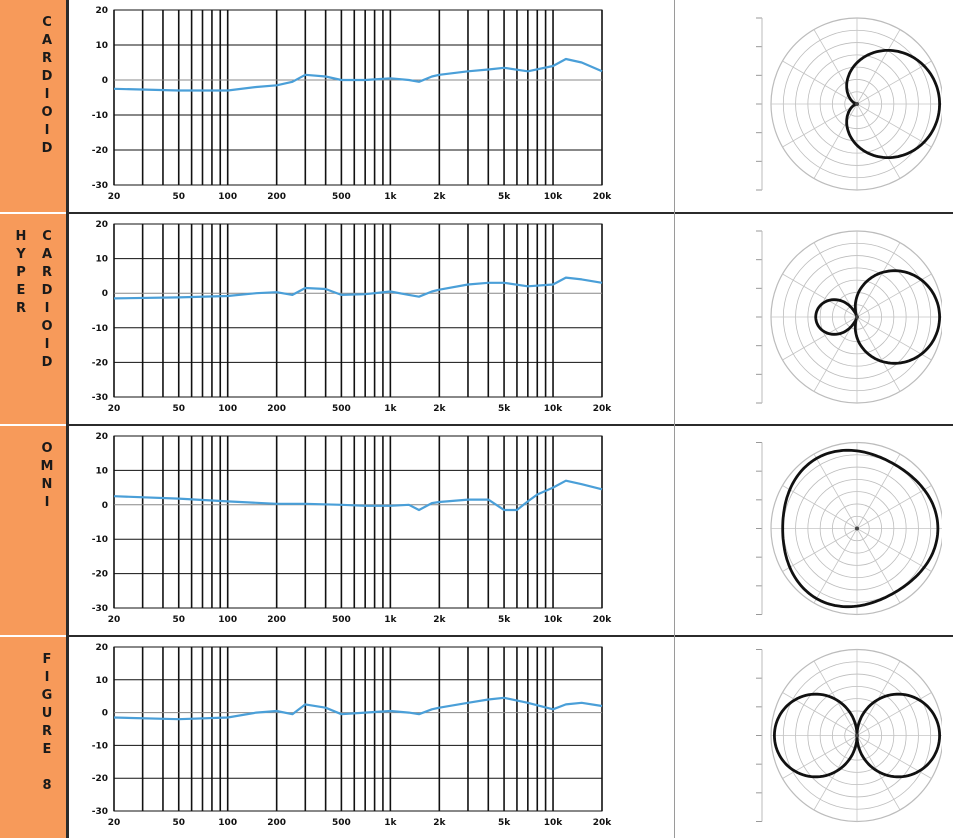  What do you see at coordinates (33, 530) in the screenshot?
I see `pattern-label: O M N I` at bounding box center [33, 530].